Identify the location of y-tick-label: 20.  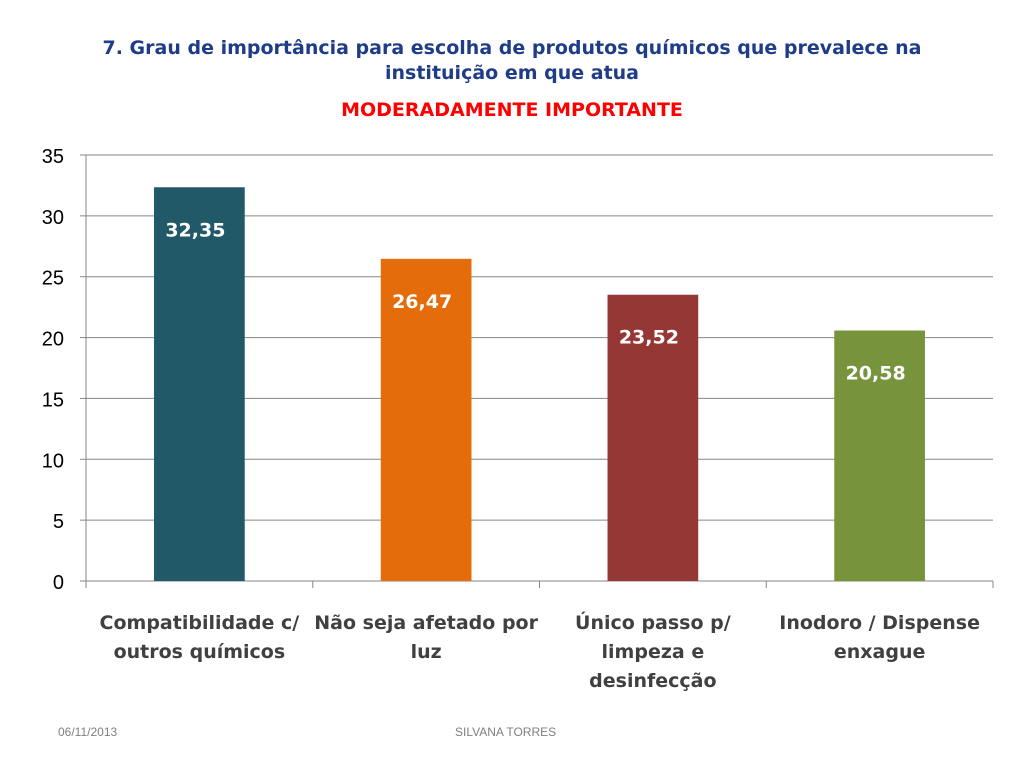
(53, 340).